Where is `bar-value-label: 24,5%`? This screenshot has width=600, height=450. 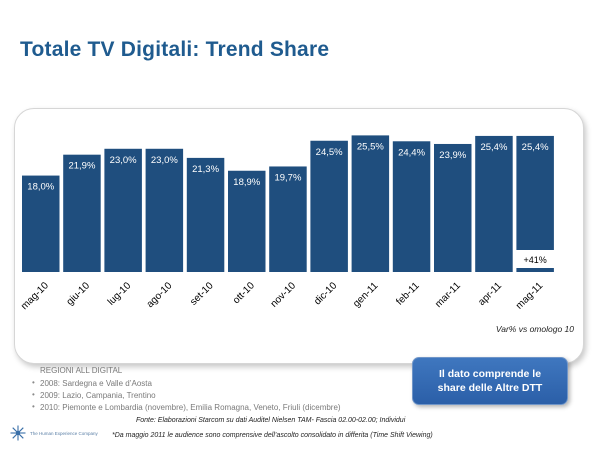 bar-value-label: 24,5% is located at coordinates (329, 152).